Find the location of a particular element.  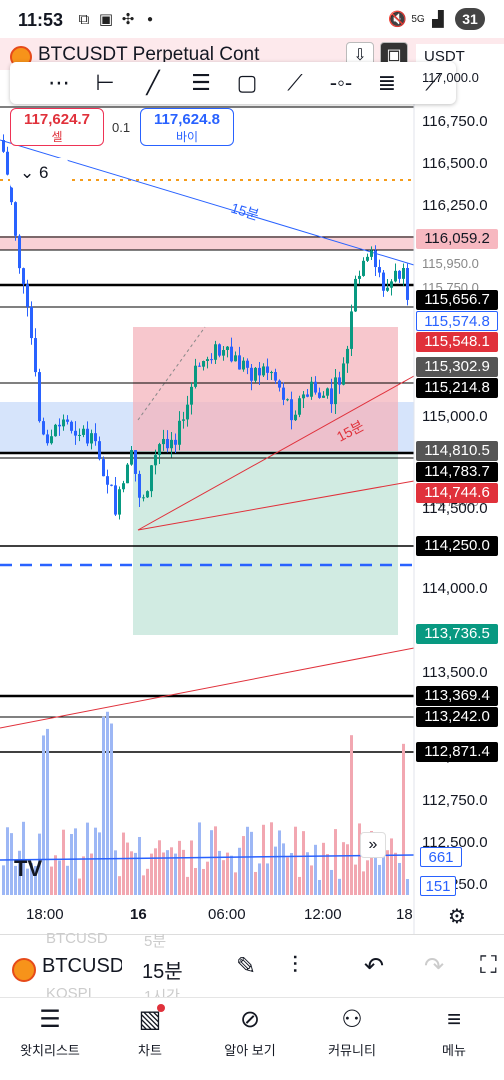

settings-gear-icon: ⚙ is located at coordinates (457, 917).